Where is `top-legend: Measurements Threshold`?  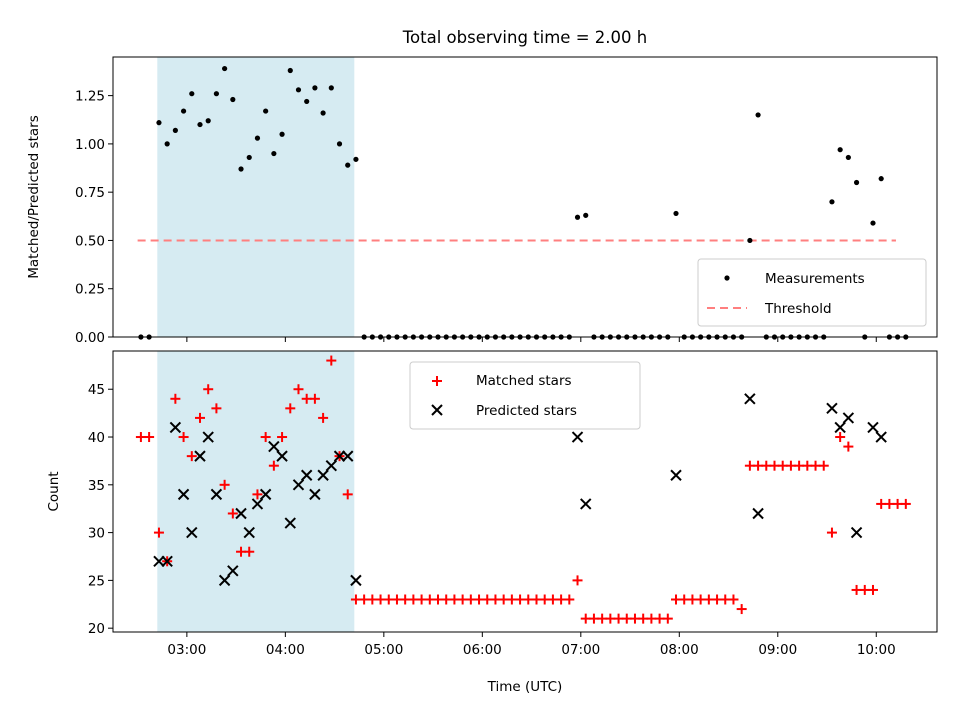 top-legend: Measurements Threshold is located at coordinates (812, 292).